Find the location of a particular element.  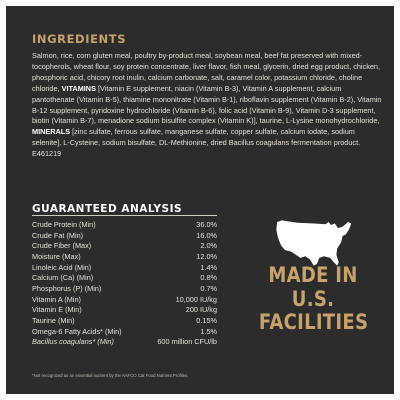

badge-line-2: U.S. is located at coordinates (313, 298).